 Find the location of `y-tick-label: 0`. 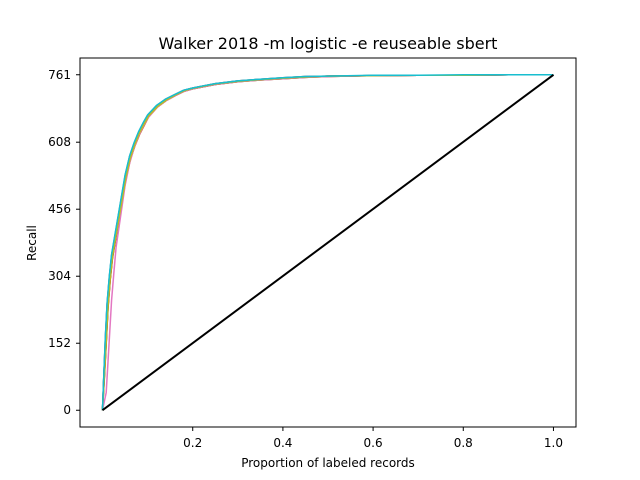

y-tick-label: 0 is located at coordinates (67, 410).